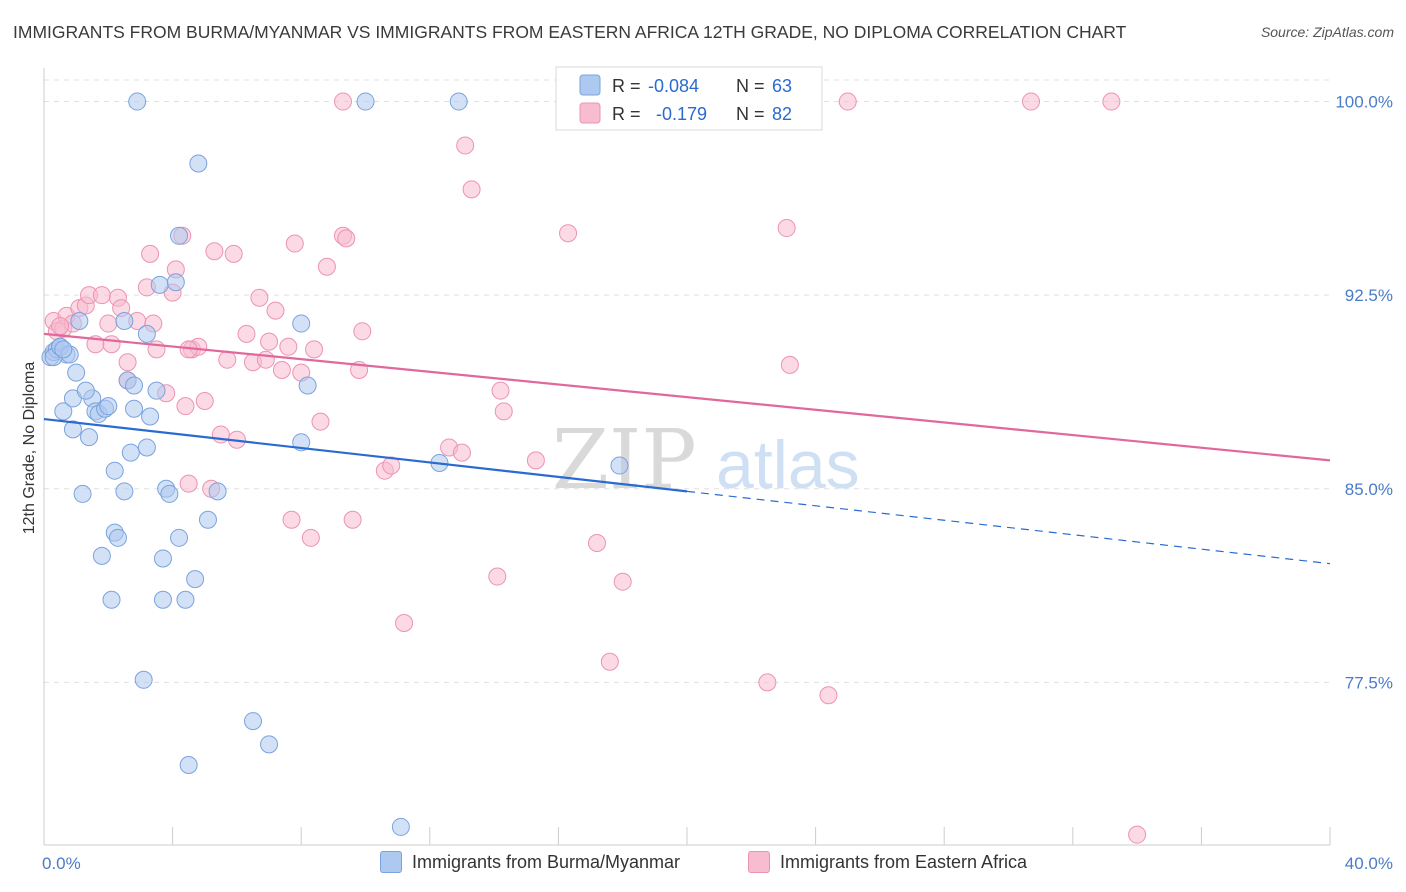  What do you see at coordinates (1008, 527) in the screenshot?
I see `trend-line-burma-extrapolated` at bounding box center [1008, 527].